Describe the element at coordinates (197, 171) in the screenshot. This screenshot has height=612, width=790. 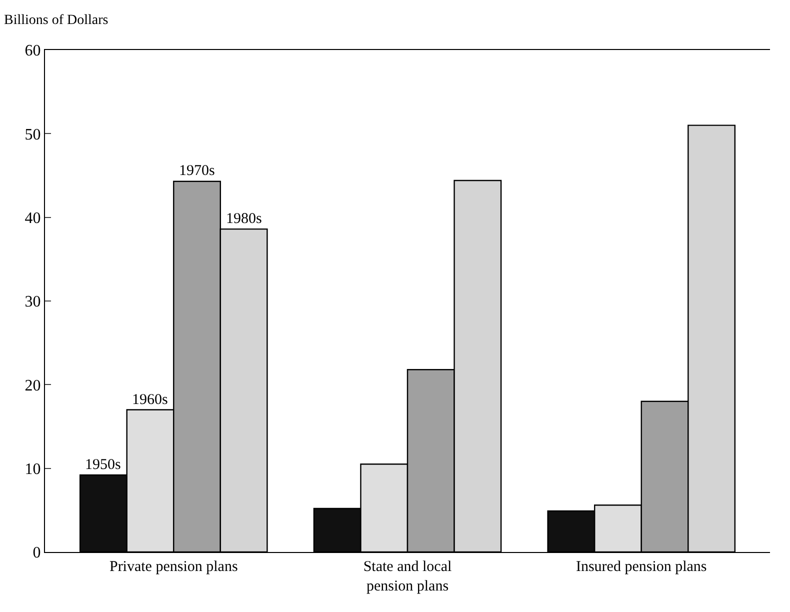
I see `series-label: 1970s` at that location.